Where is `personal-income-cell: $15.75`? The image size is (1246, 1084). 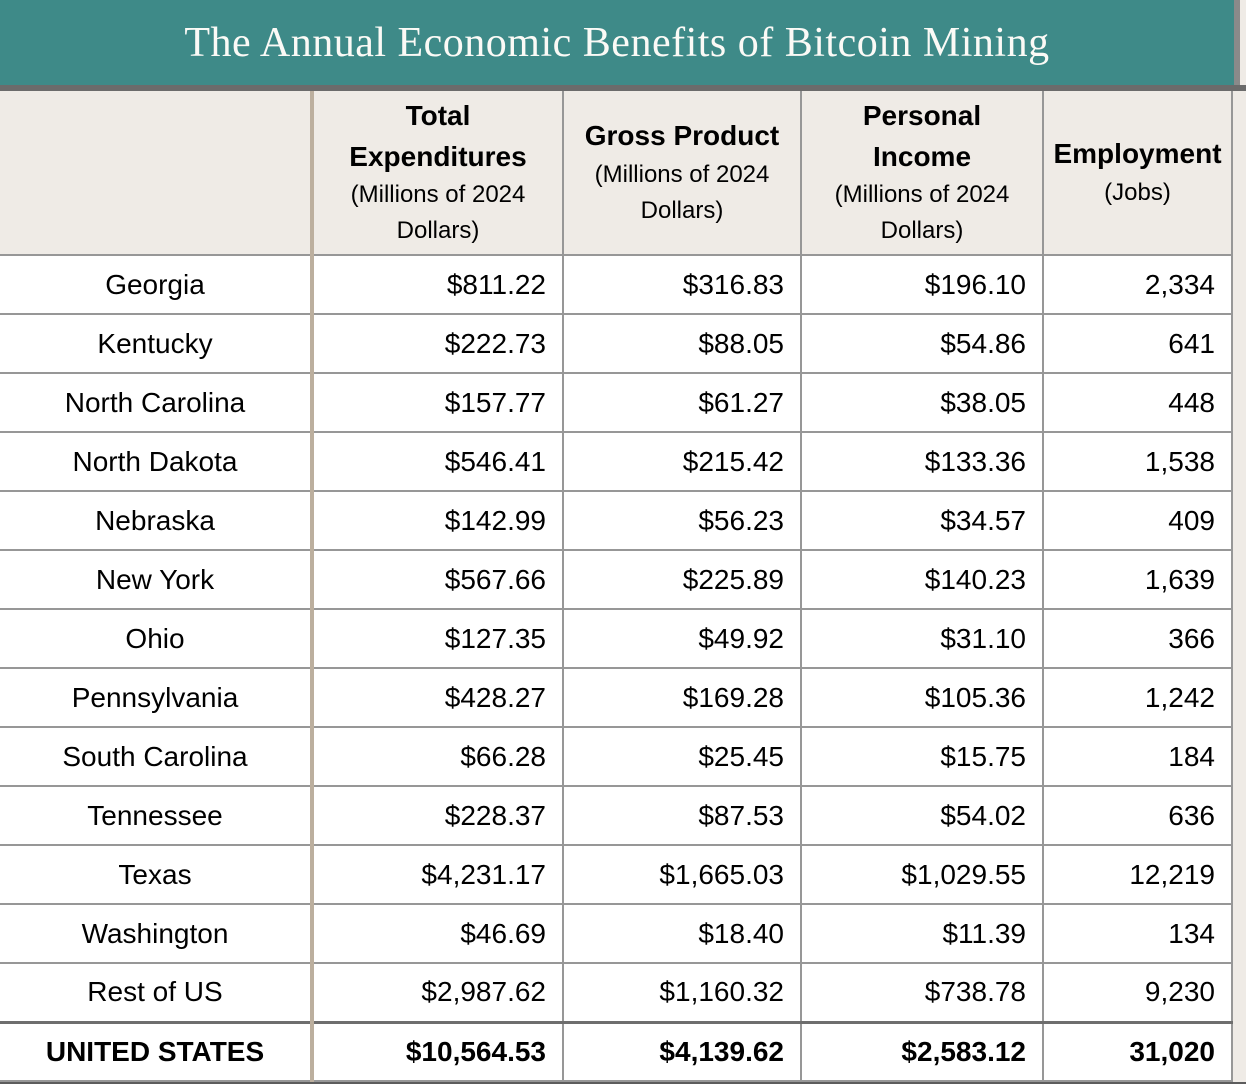
personal-income-cell: $15.75 is located at coordinates (922, 757).